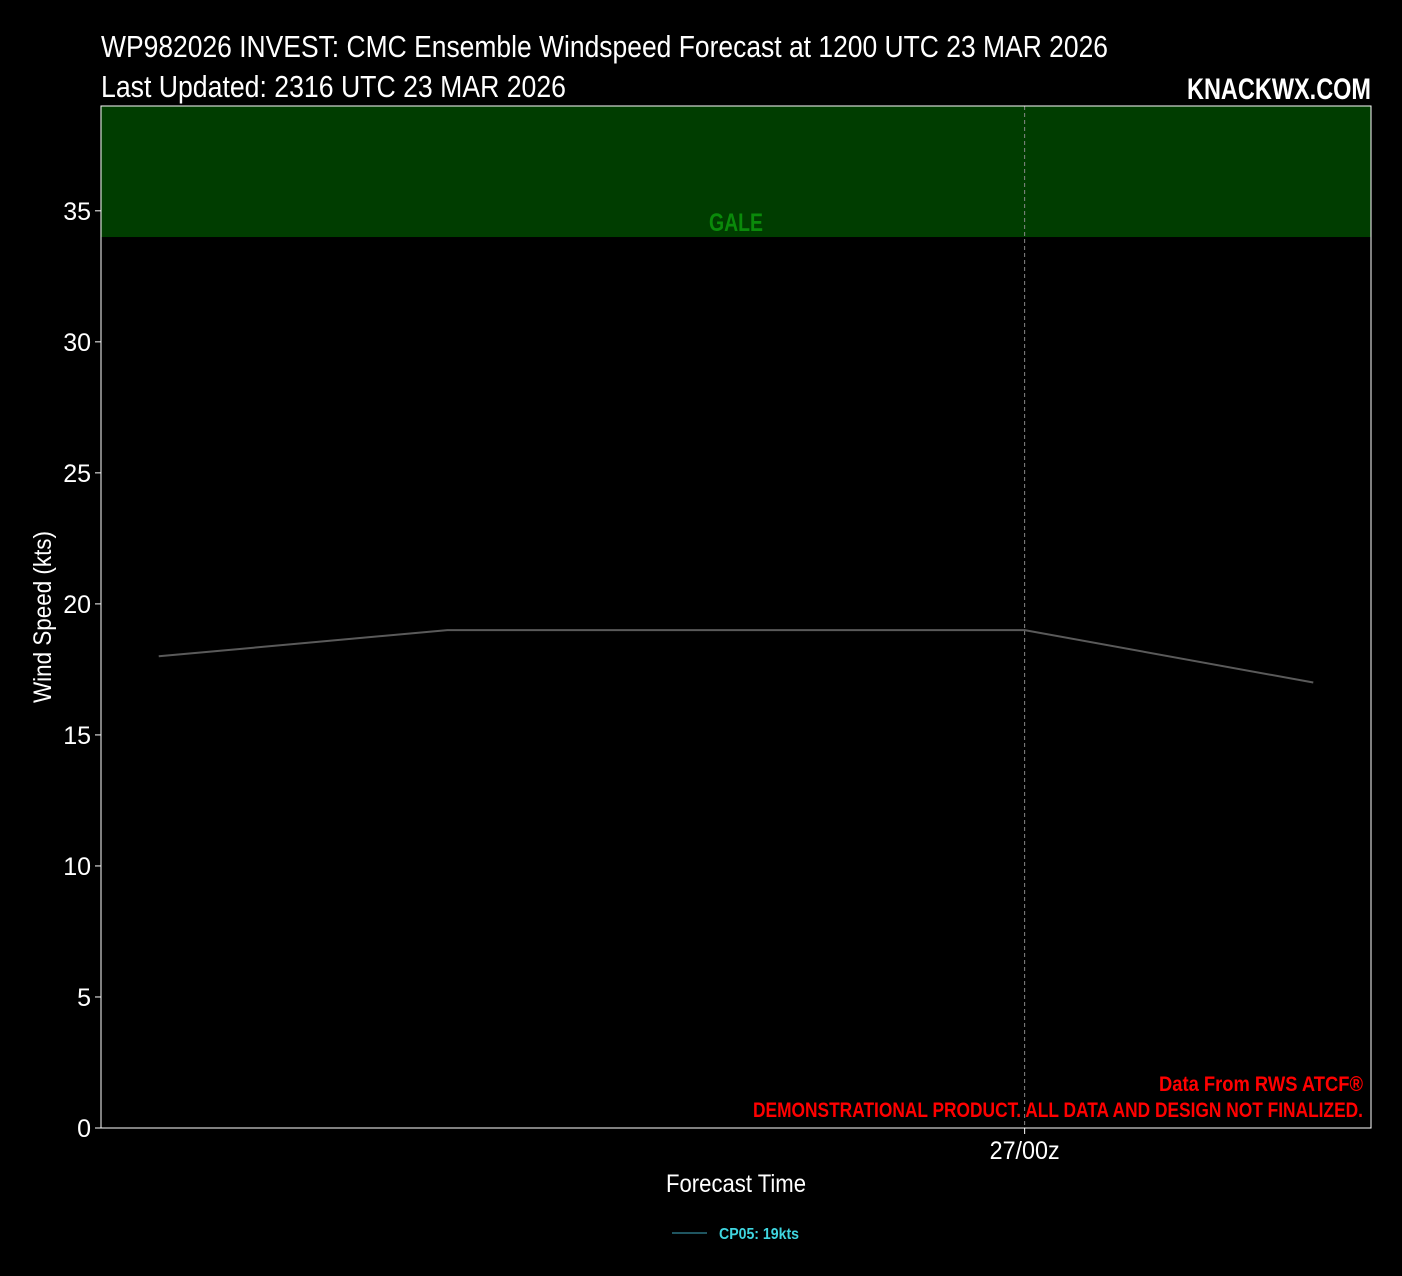 The image size is (1402, 1276). I want to click on series-line, so click(736, 656).